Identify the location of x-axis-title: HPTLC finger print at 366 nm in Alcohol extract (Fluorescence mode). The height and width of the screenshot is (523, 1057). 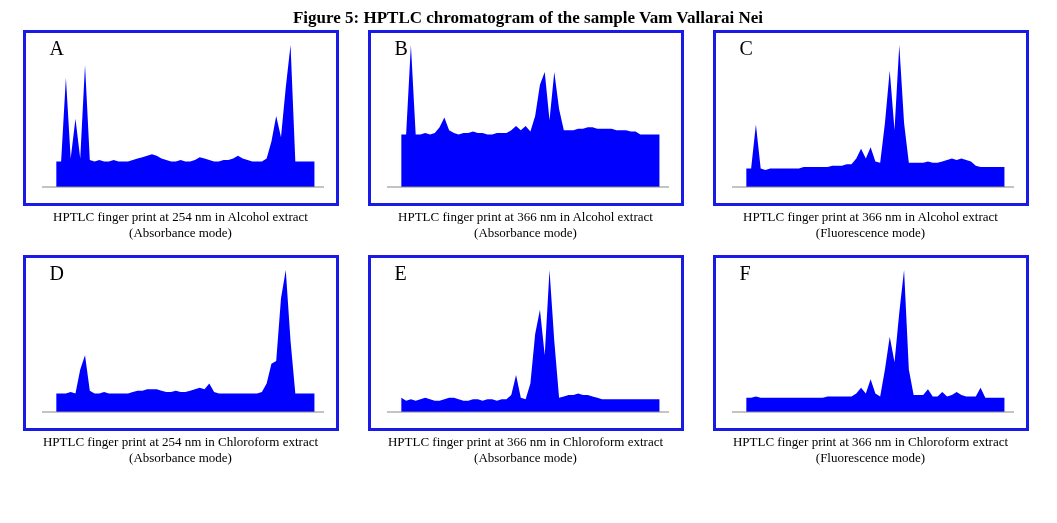
(870, 225).